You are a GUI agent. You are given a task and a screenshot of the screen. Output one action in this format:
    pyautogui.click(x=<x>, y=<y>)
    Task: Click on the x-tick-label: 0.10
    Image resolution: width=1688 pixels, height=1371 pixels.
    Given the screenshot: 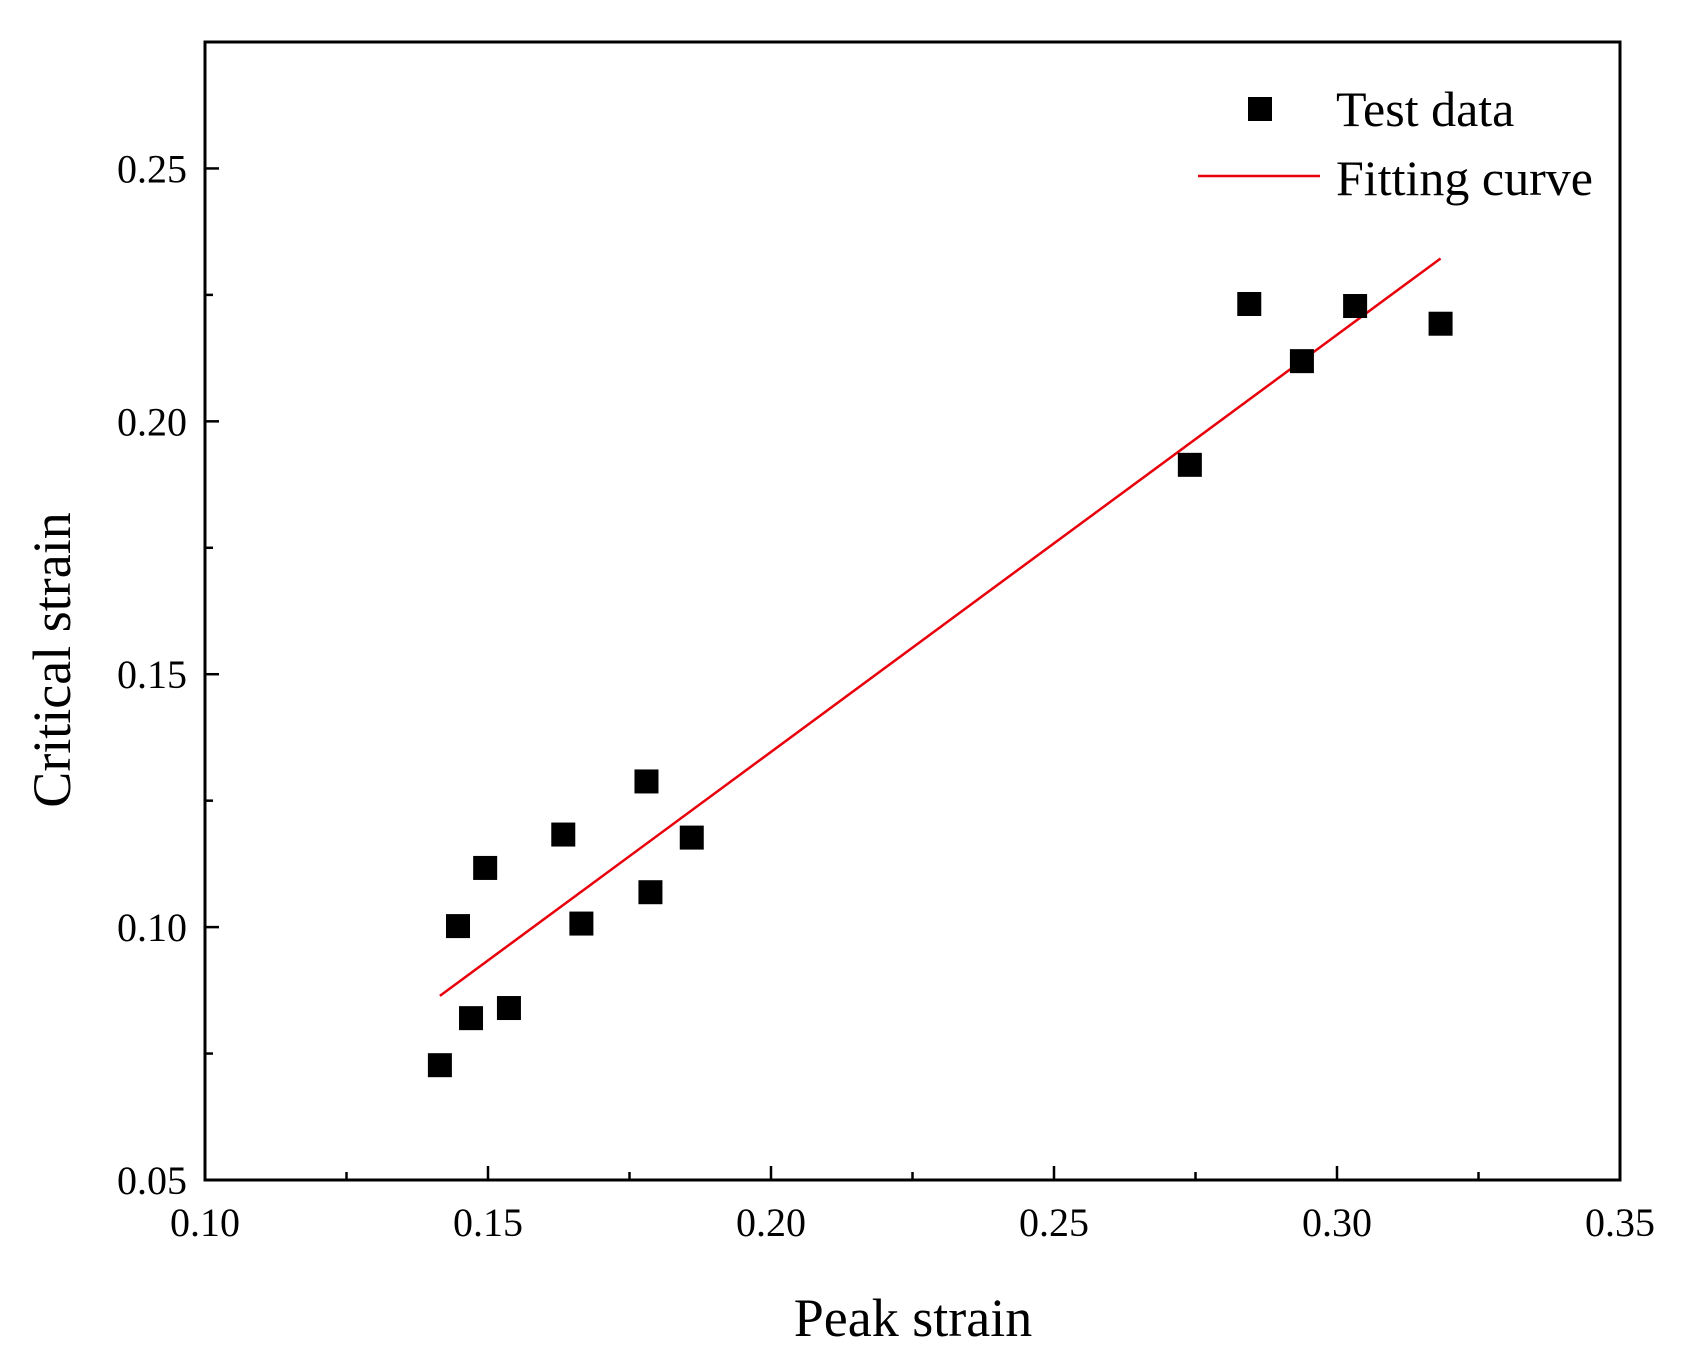 What is the action you would take?
    pyautogui.click(x=205, y=1222)
    